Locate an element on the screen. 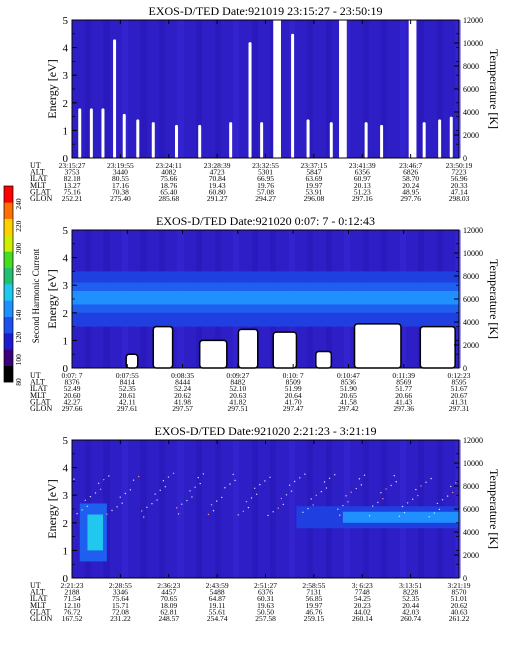  orbit-value: 297.36 is located at coordinates (403, 408).